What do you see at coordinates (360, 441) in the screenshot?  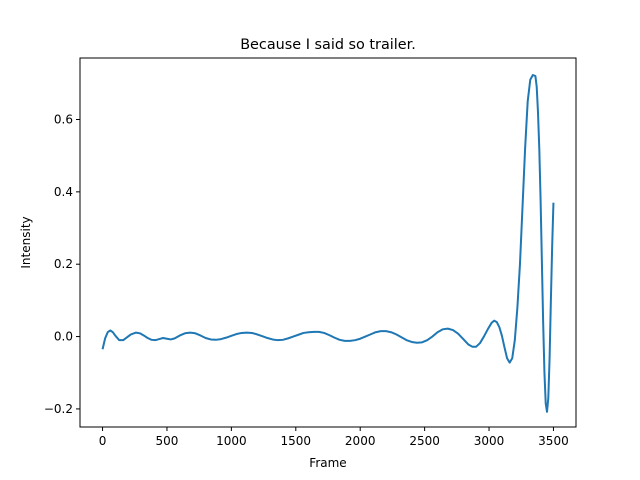 I see `x-tick-label: 2000` at bounding box center [360, 441].